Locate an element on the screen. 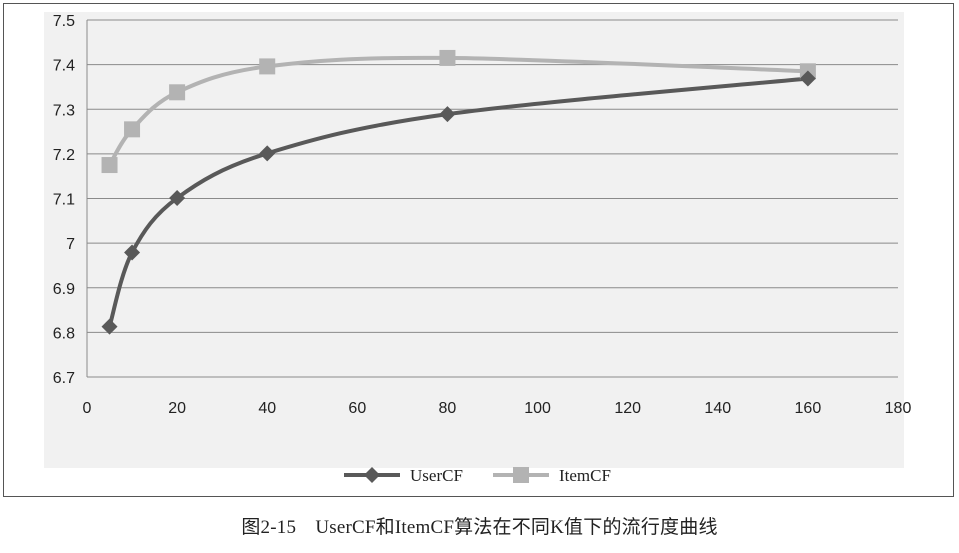  x-tick-label: 0 is located at coordinates (87, 408).